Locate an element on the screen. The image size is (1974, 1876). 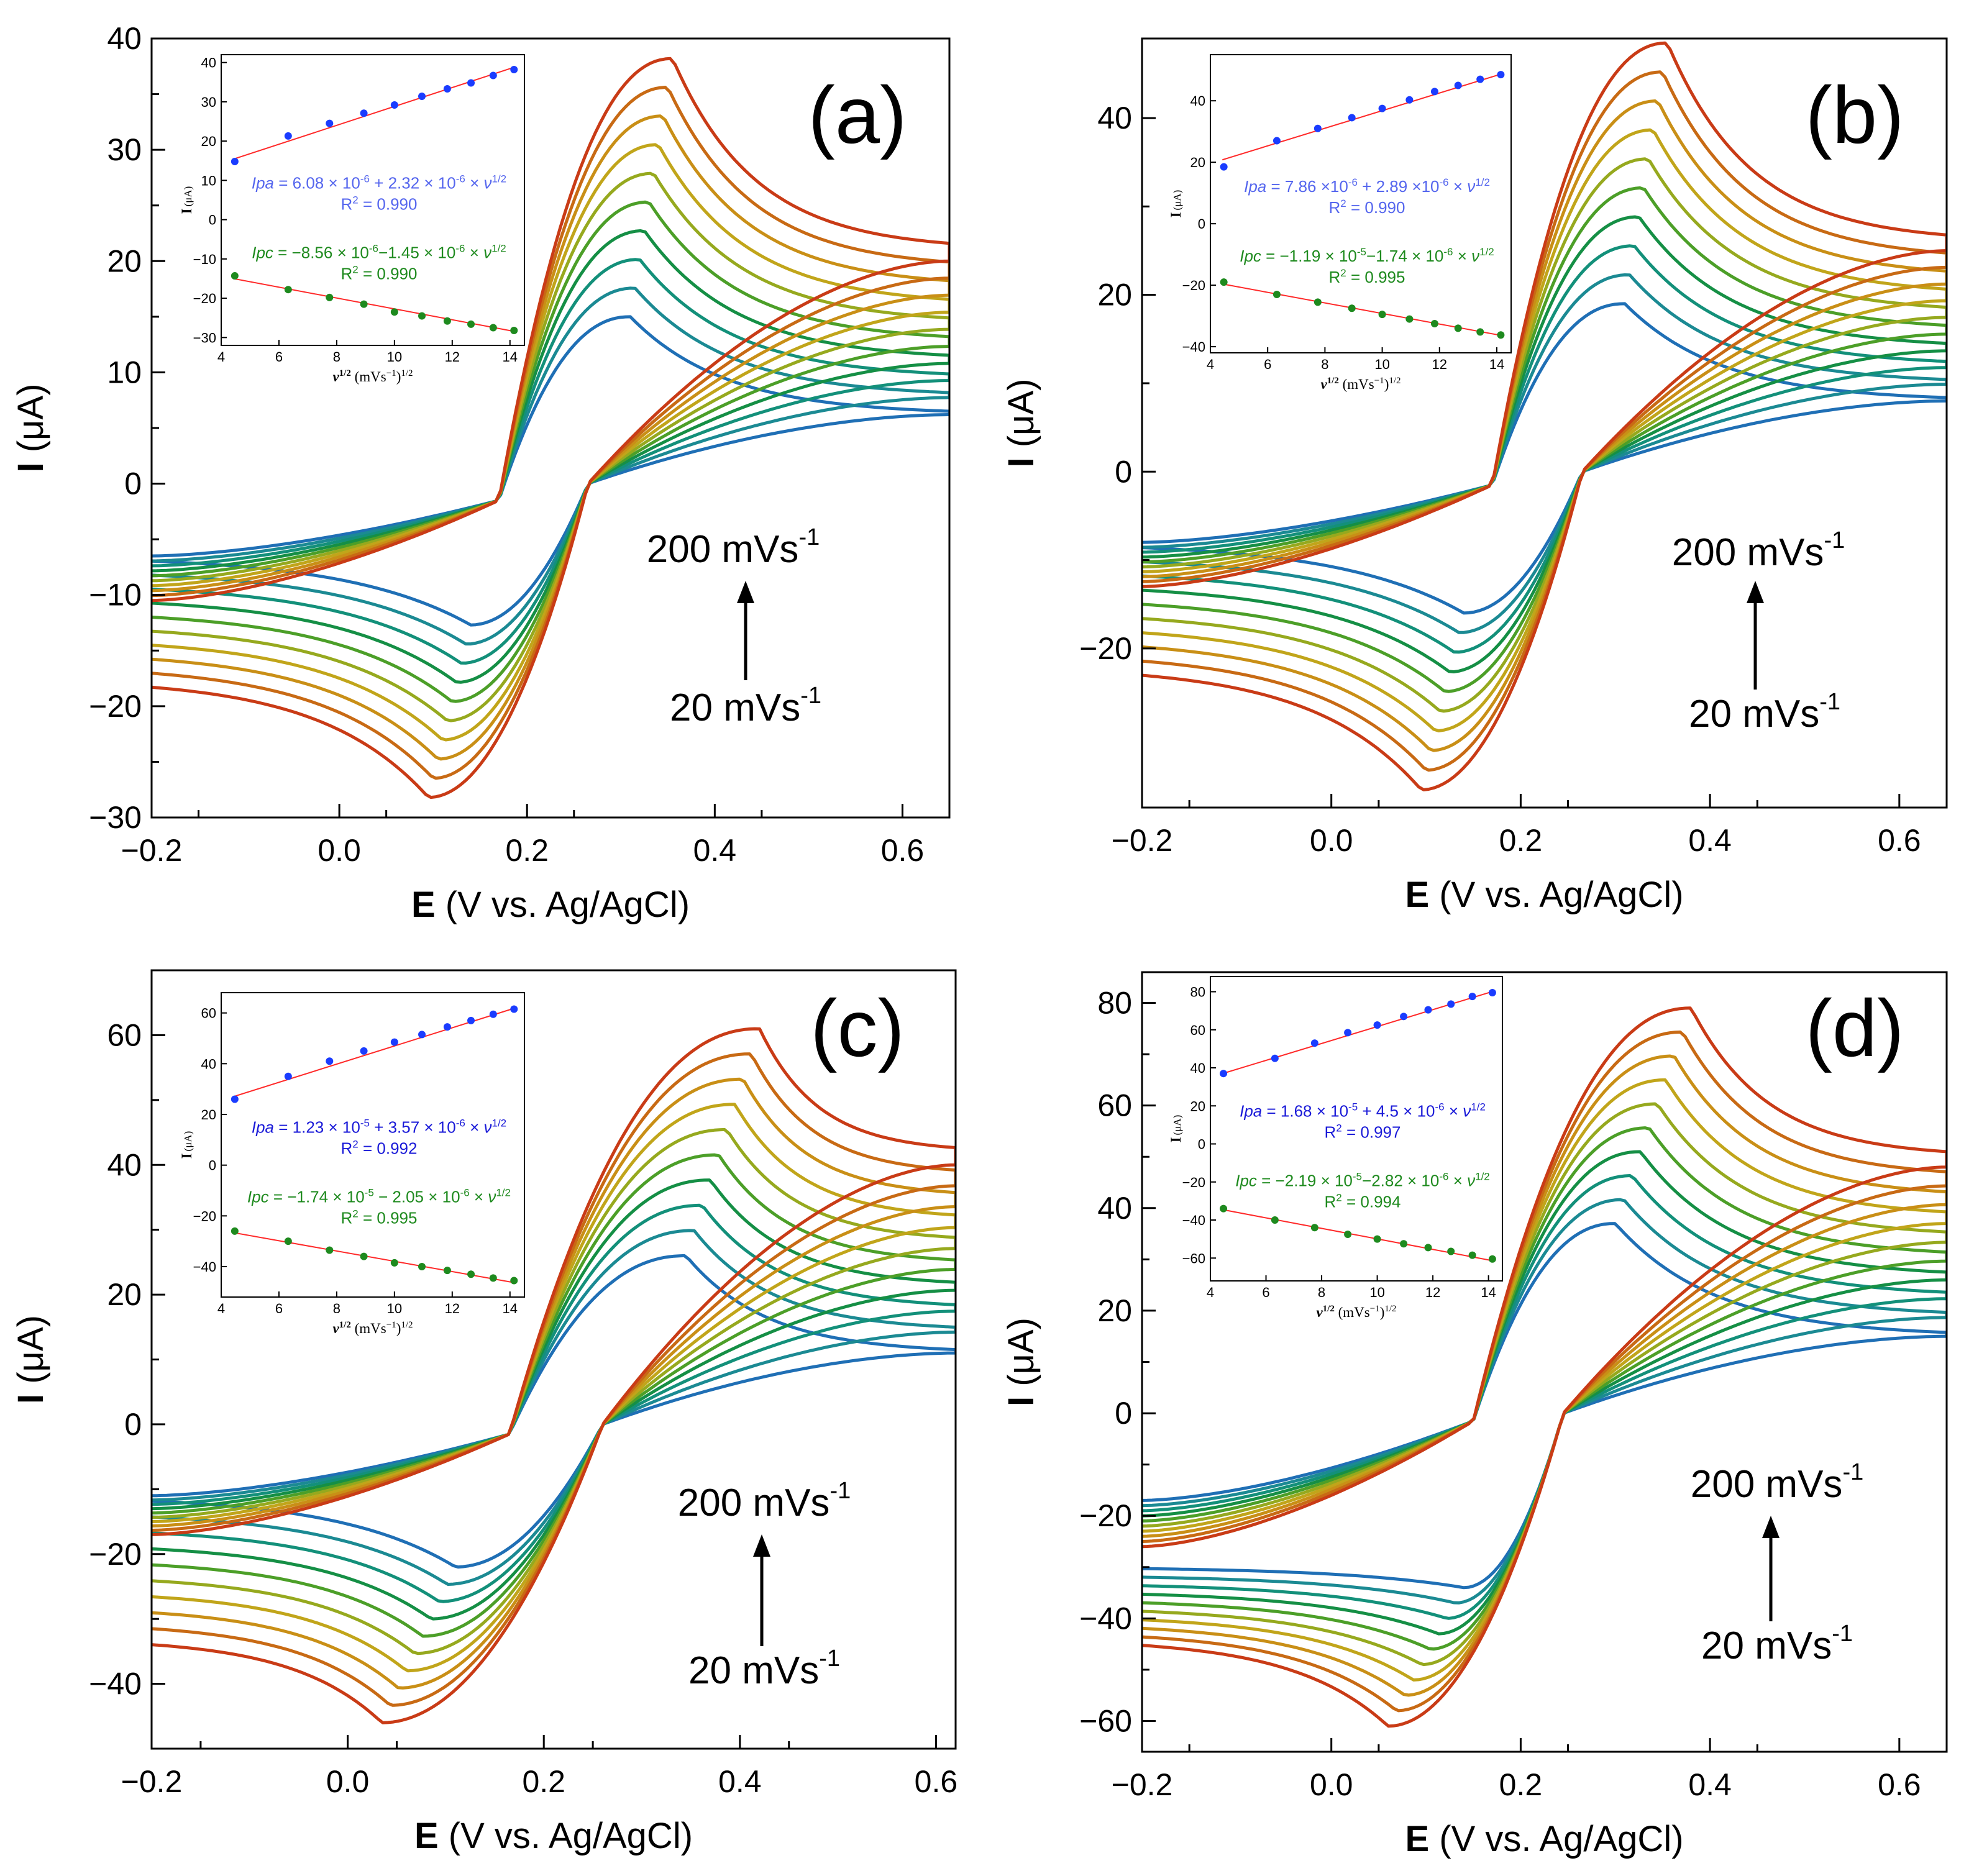
cv-curve-60-mVs is located at coordinates (1544, 449).